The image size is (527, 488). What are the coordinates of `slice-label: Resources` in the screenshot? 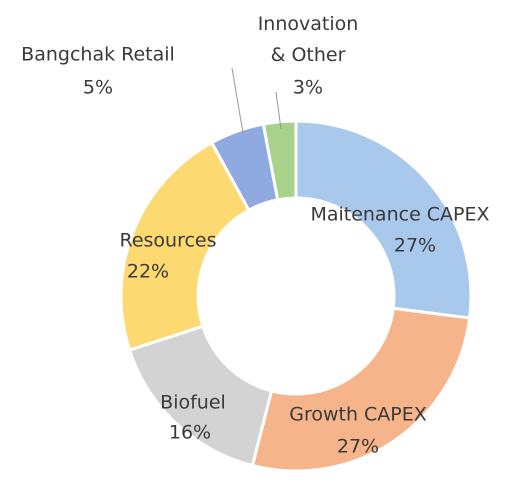 It's located at (168, 240).